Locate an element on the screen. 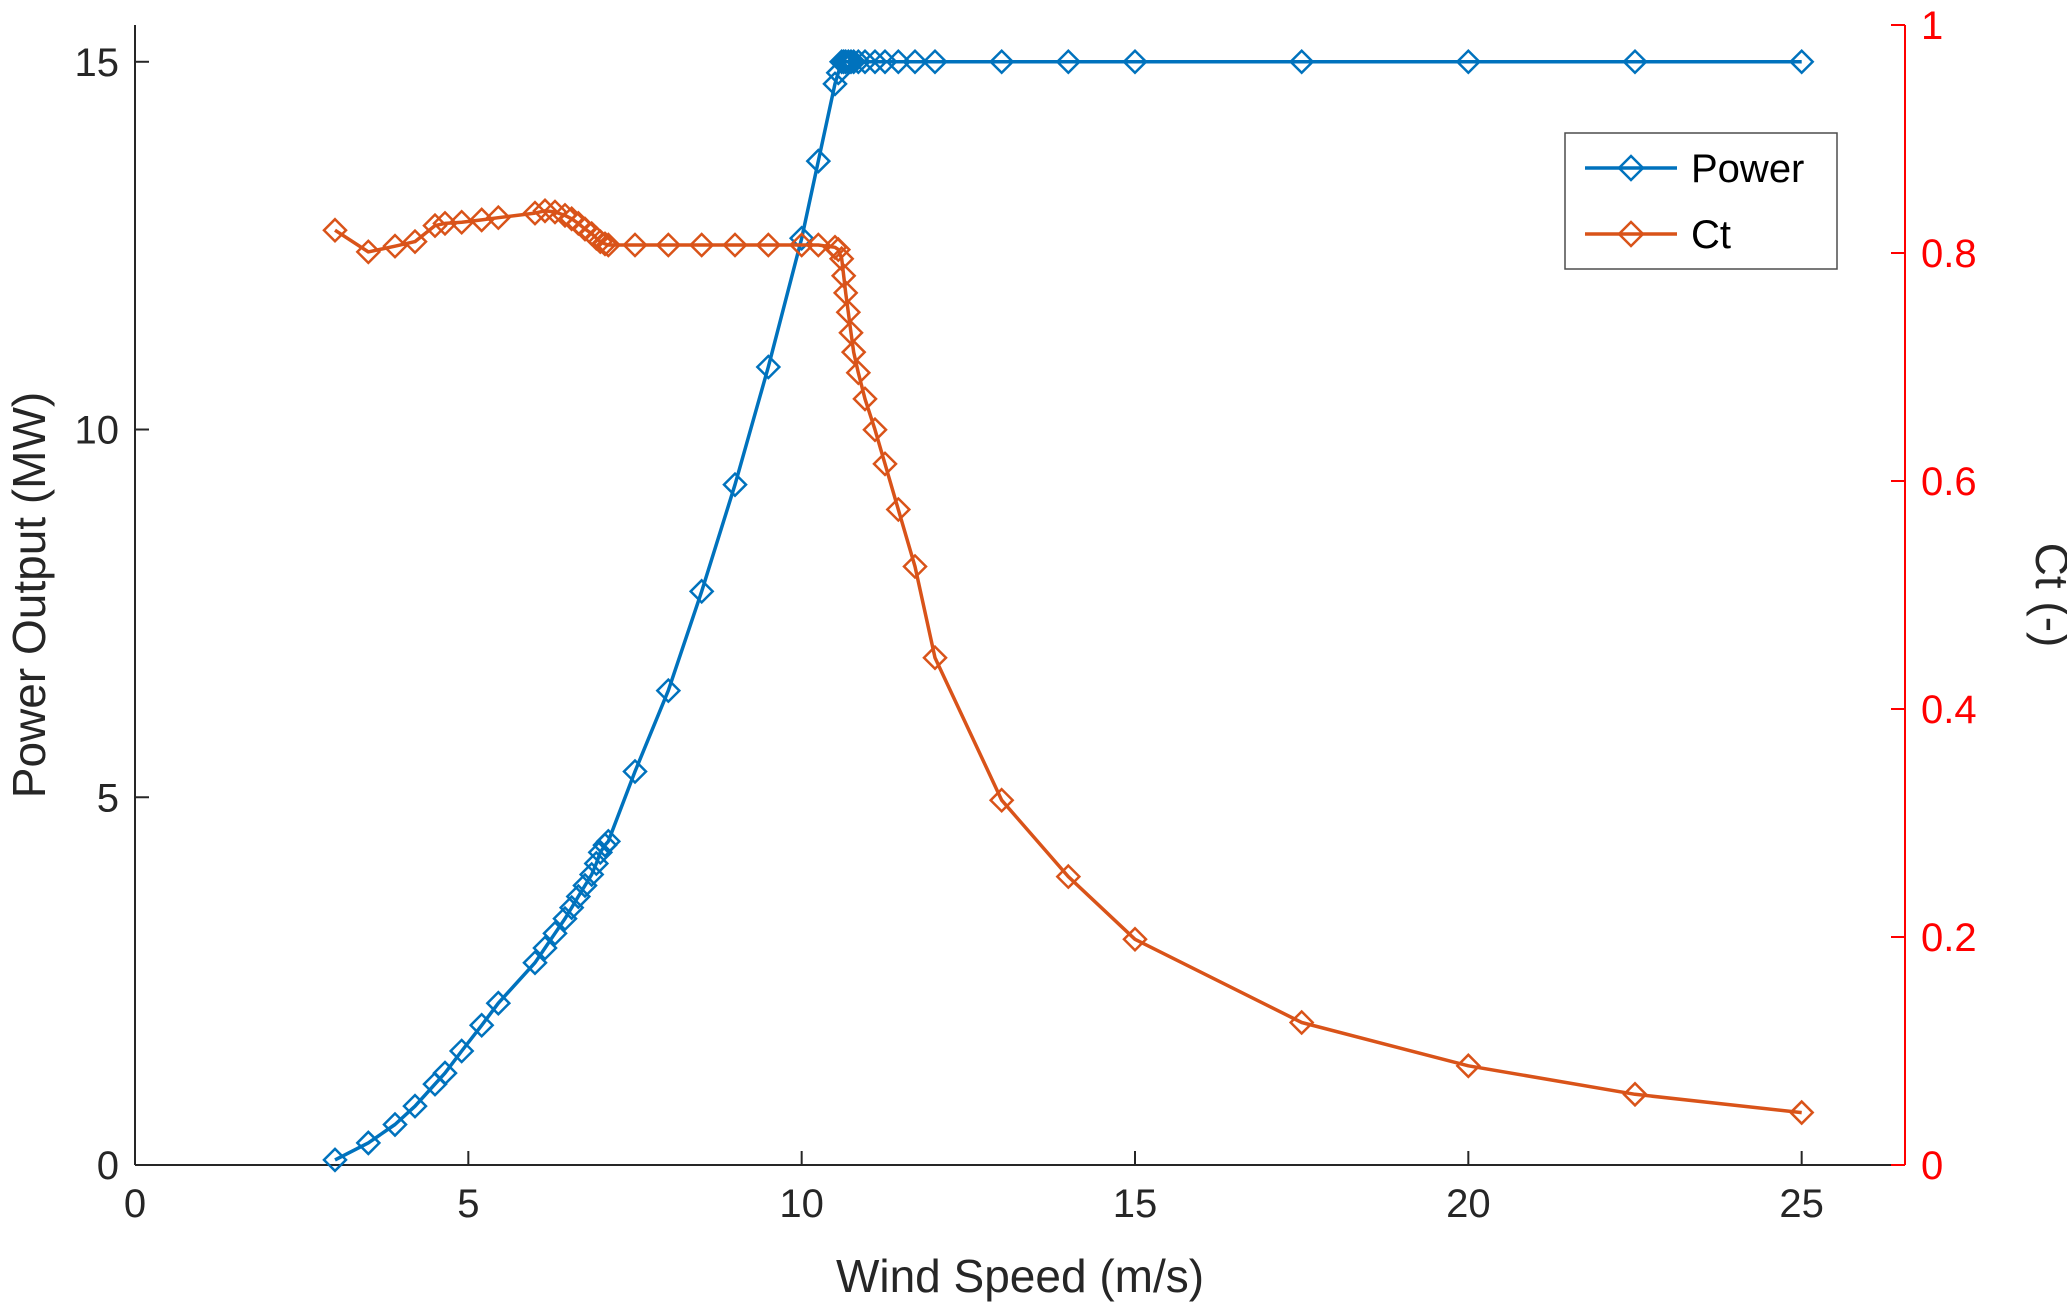 This screenshot has width=2067, height=1313. x-tick-label: 25 is located at coordinates (1801, 1204).